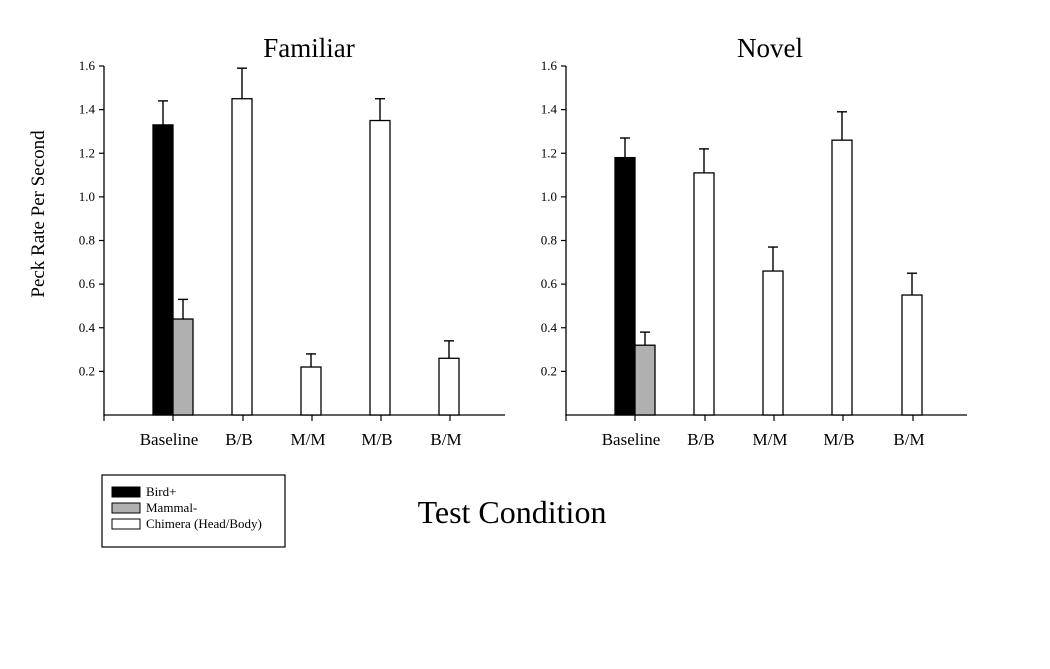  What do you see at coordinates (126, 492) in the screenshot?
I see `legend-swatch-bird` at bounding box center [126, 492].